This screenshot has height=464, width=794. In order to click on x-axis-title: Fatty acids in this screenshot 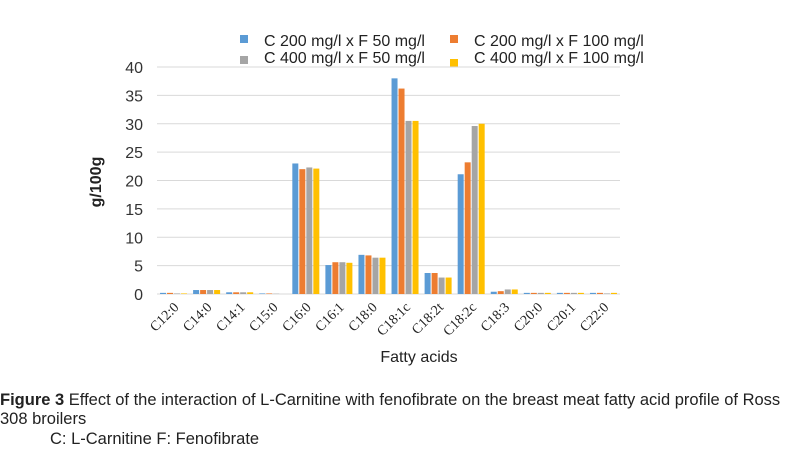, I will do `click(418, 357)`.